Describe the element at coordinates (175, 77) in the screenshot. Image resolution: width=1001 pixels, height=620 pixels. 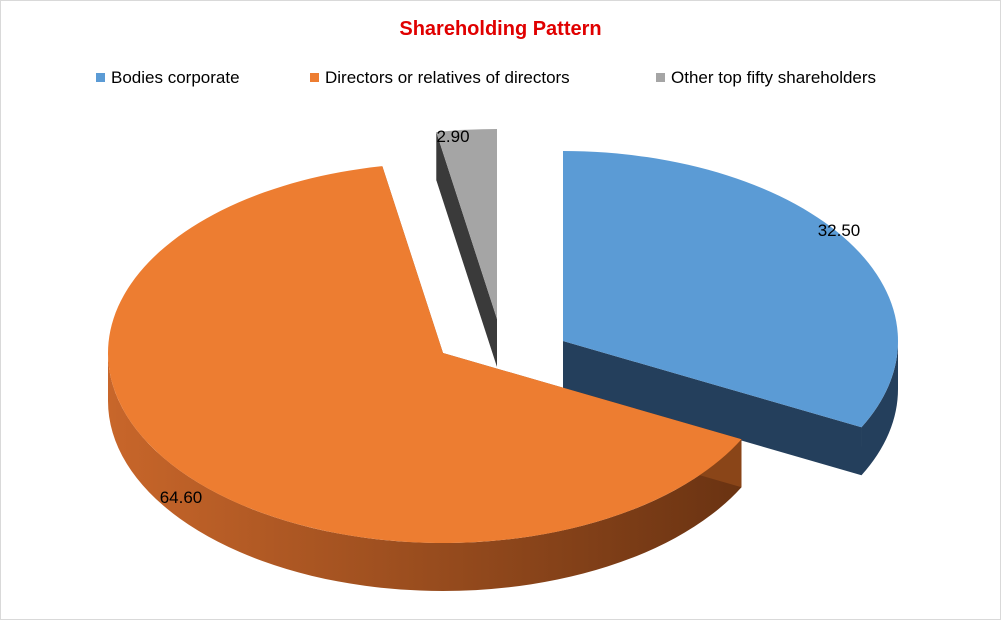
I see `legend-label-bodies-corporate: Bodies corporate` at that location.